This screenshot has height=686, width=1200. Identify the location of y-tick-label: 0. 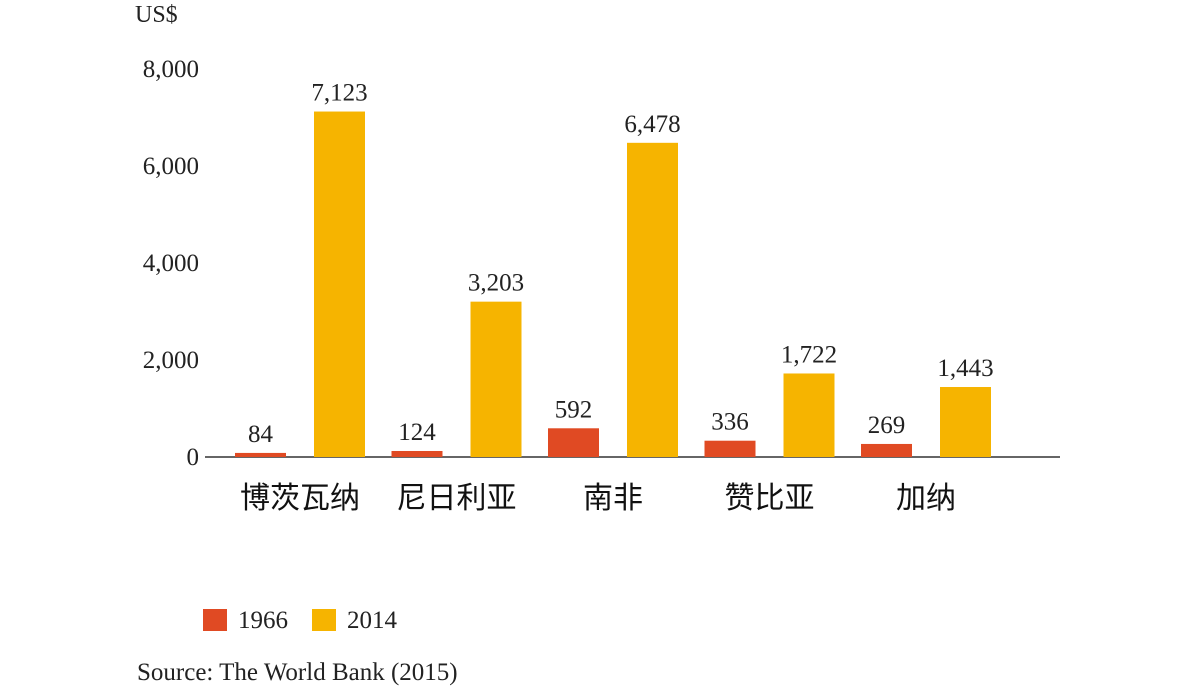
(193, 457).